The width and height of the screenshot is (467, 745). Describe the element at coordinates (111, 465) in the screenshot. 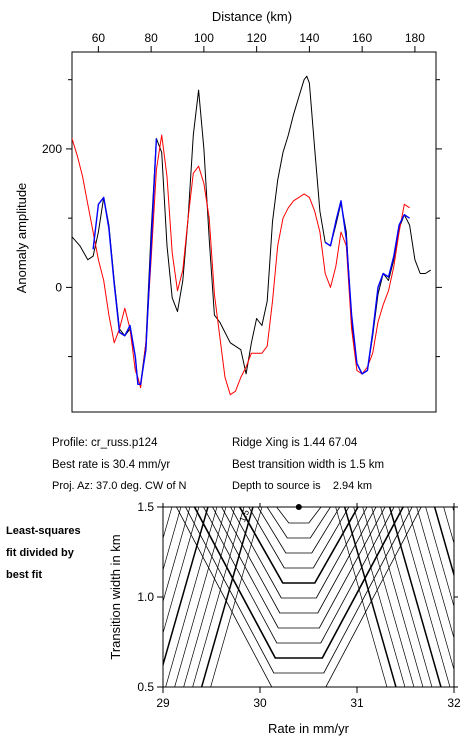

I see `best-rate-text: Best rate is 30.4 mm/yr` at that location.